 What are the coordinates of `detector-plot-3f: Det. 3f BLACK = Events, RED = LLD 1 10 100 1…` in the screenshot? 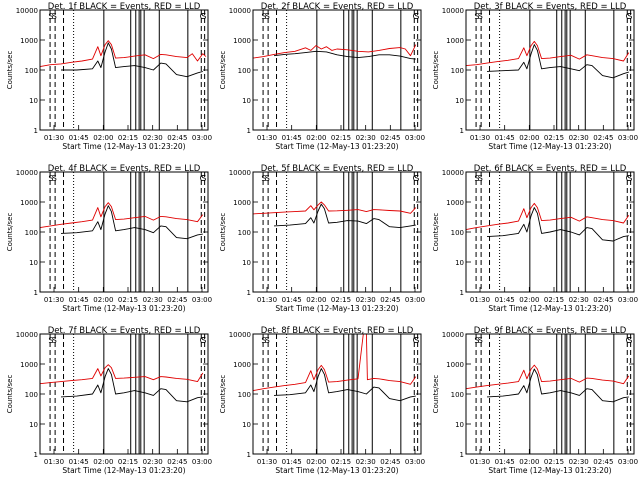 It's located at (535, 76).